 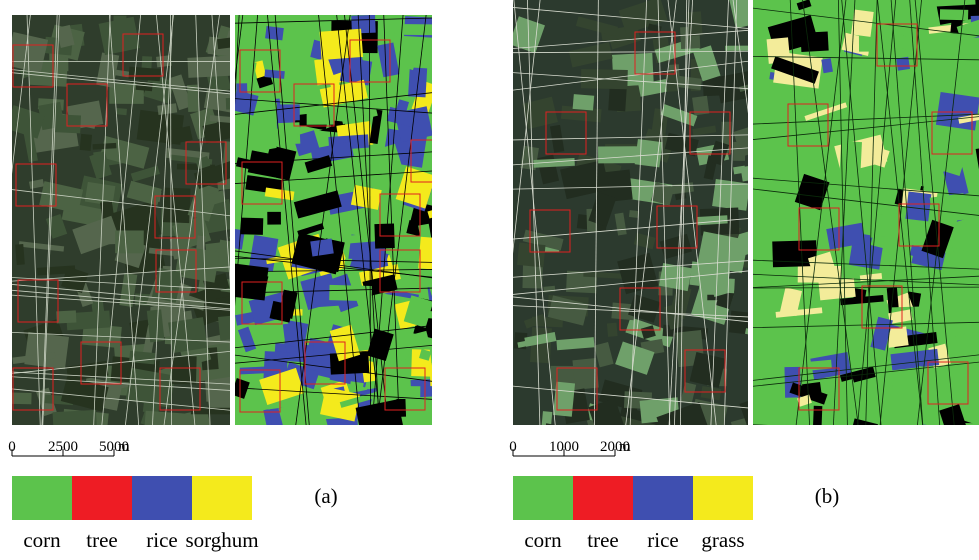 What do you see at coordinates (221, 540) in the screenshot?
I see `legend-label: sorghum` at bounding box center [221, 540].